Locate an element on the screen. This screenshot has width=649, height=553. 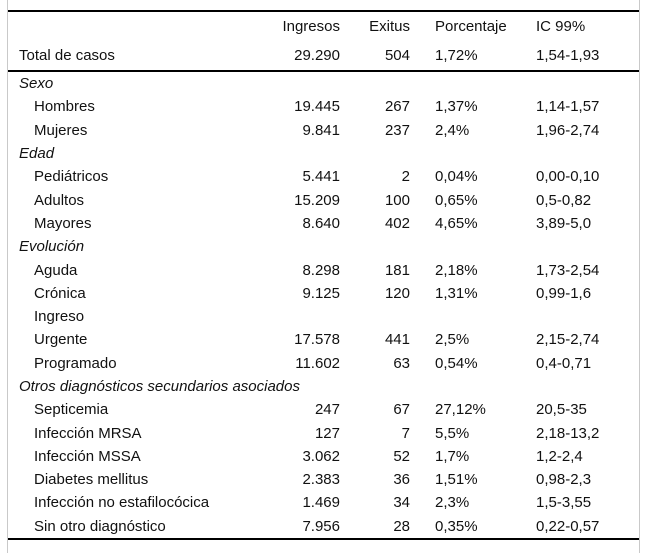
cell-ingresos: 7.956 is located at coordinates (321, 526).